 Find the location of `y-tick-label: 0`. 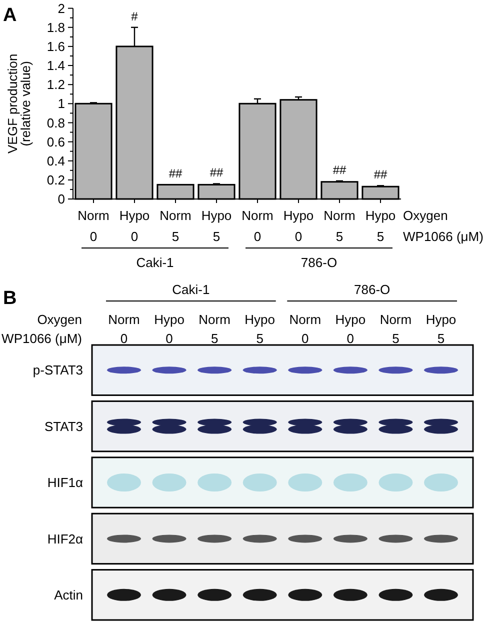

y-tick-label: 0 is located at coordinates (61, 199).